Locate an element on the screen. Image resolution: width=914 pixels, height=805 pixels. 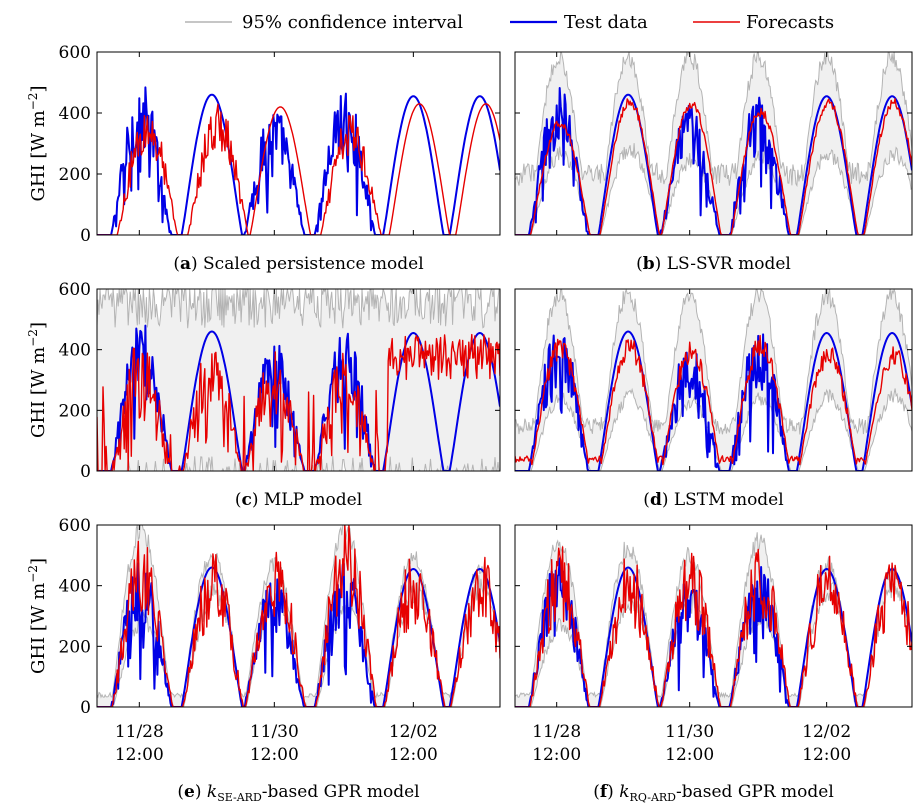
caption-b: (b) LS-SVR model is located at coordinates (713, 264).